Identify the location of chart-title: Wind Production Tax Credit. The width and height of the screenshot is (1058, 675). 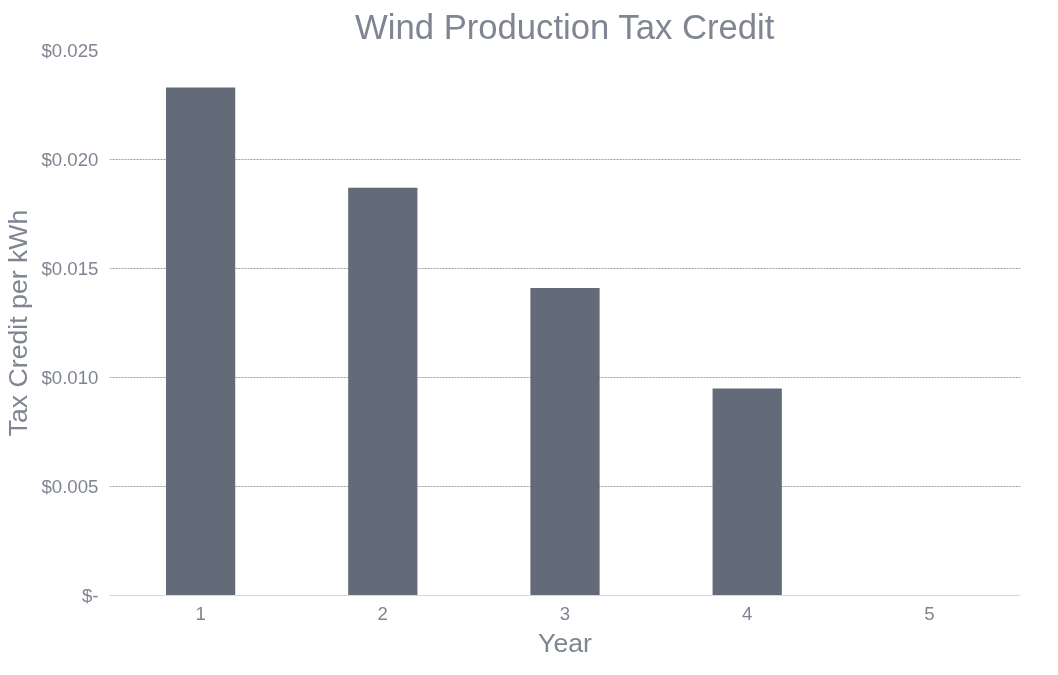
(565, 26).